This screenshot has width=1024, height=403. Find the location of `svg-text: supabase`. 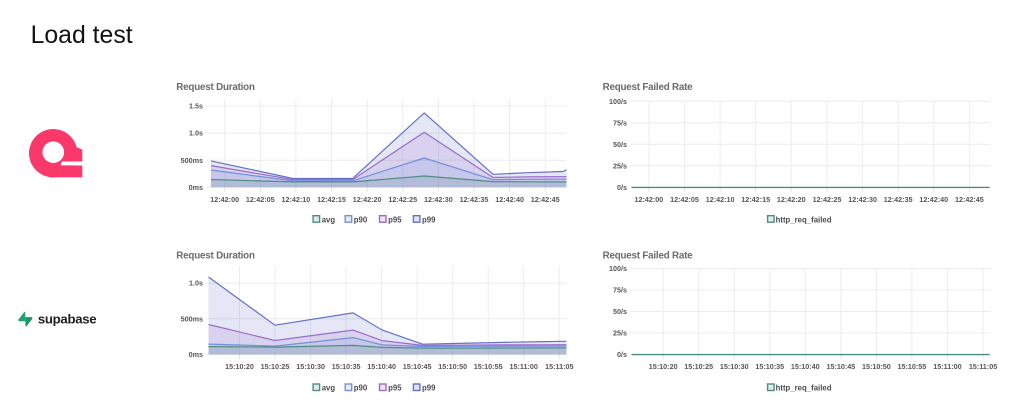

svg-text: supabase is located at coordinates (67, 318).